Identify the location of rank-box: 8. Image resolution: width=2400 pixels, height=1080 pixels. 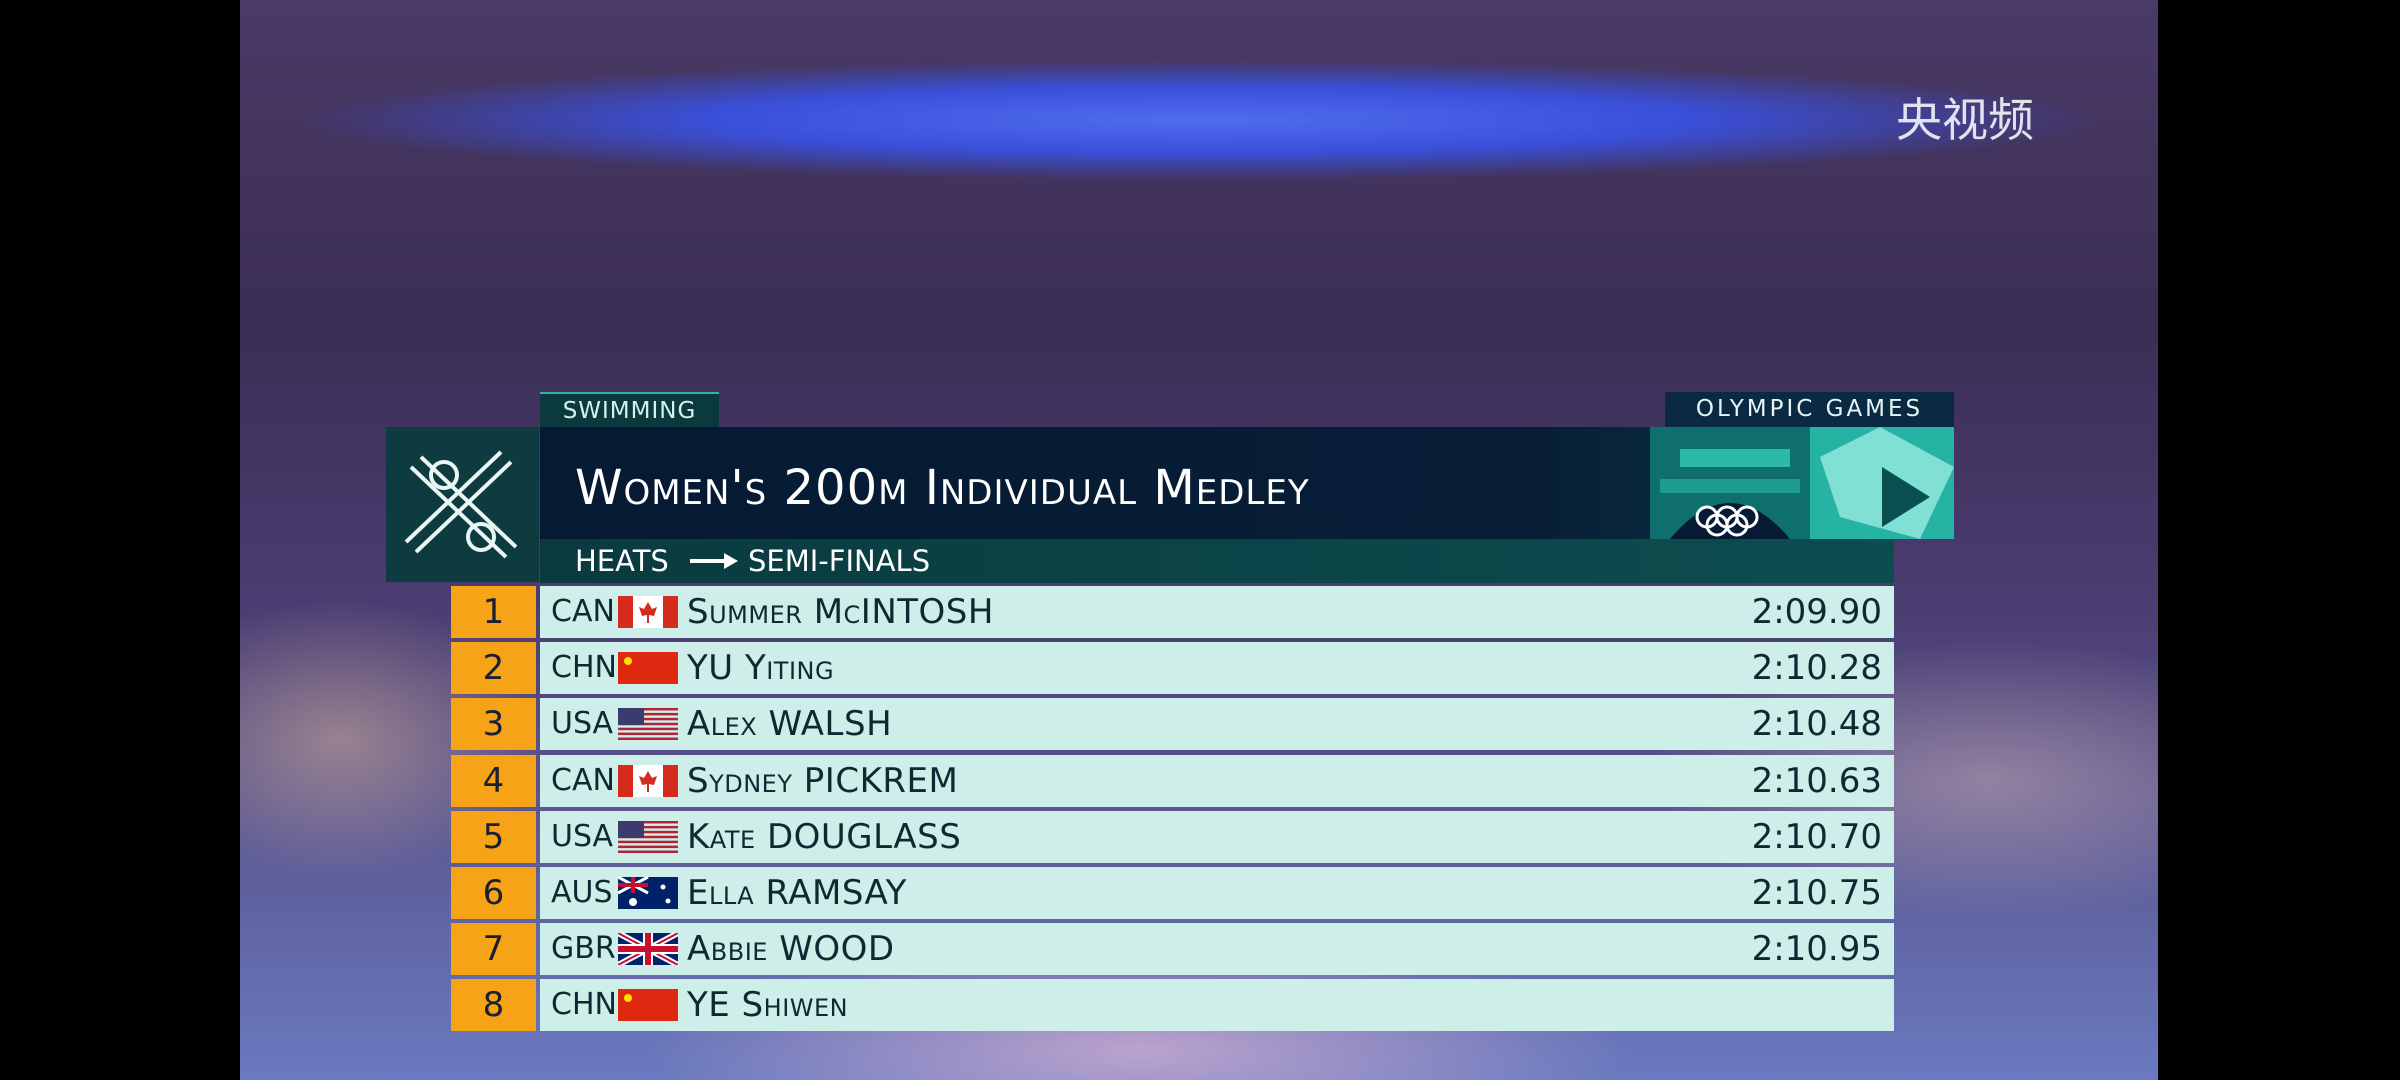
(493, 1005).